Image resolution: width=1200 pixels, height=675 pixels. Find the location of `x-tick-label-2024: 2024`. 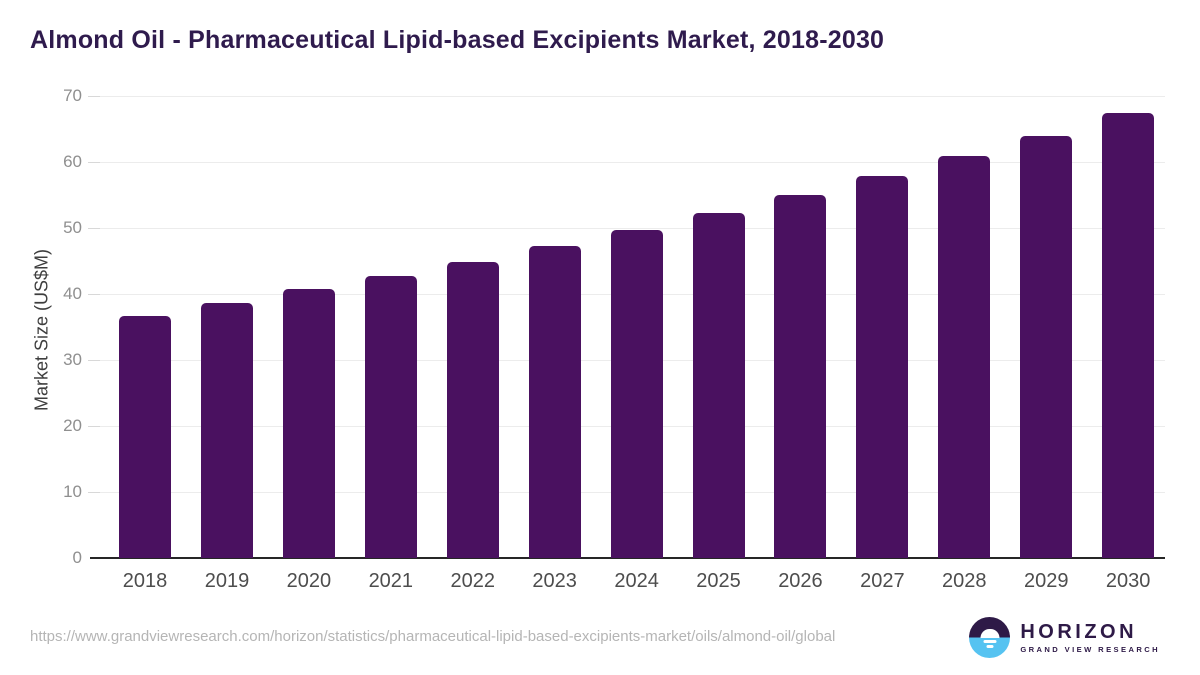

x-tick-label-2024: 2024 is located at coordinates (636, 581).